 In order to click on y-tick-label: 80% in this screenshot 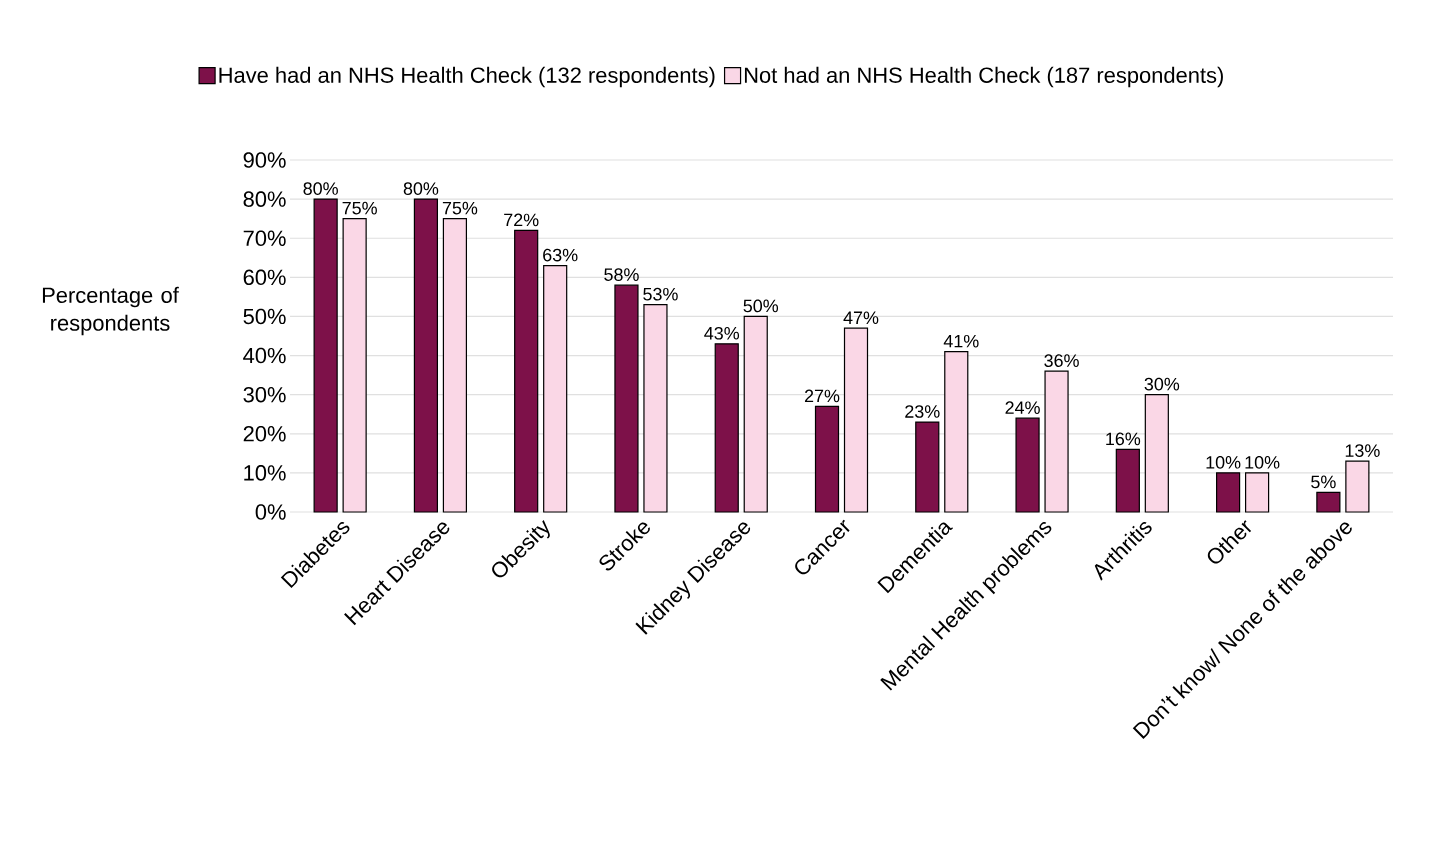, I will do `click(264, 199)`.